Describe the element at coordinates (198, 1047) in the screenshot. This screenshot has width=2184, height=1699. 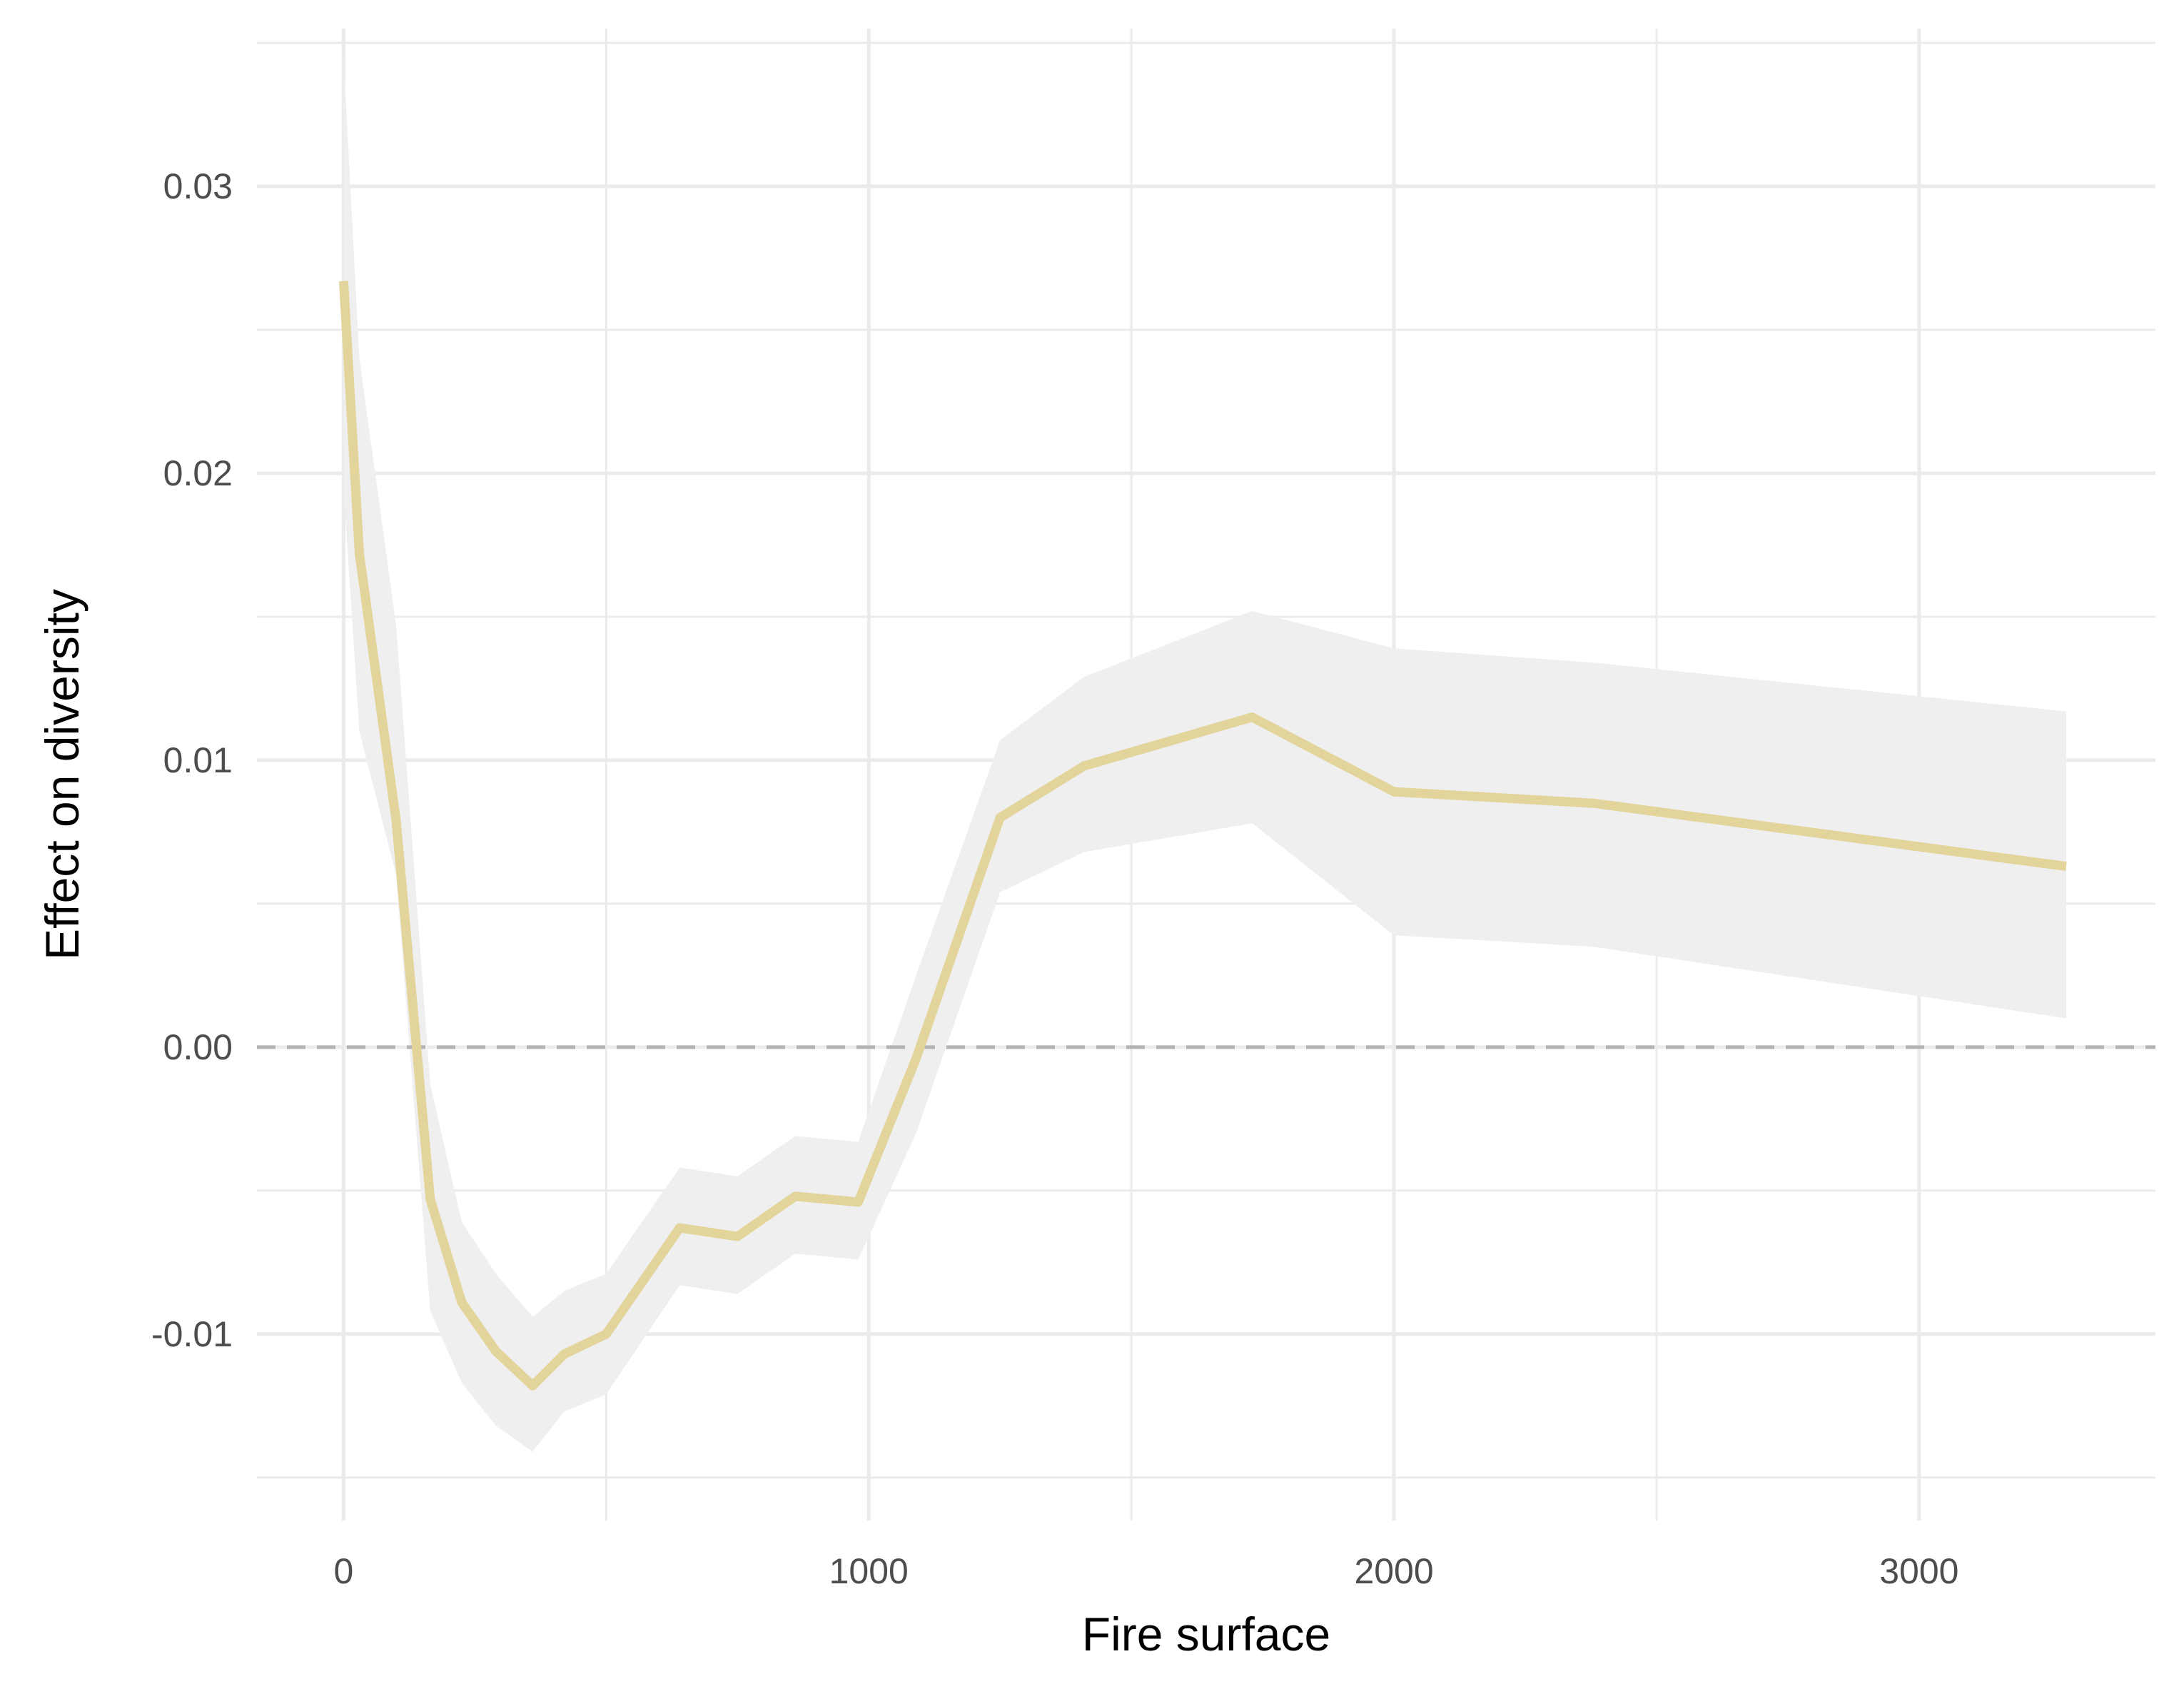
I see `y-tick-label-1: 0.00` at that location.